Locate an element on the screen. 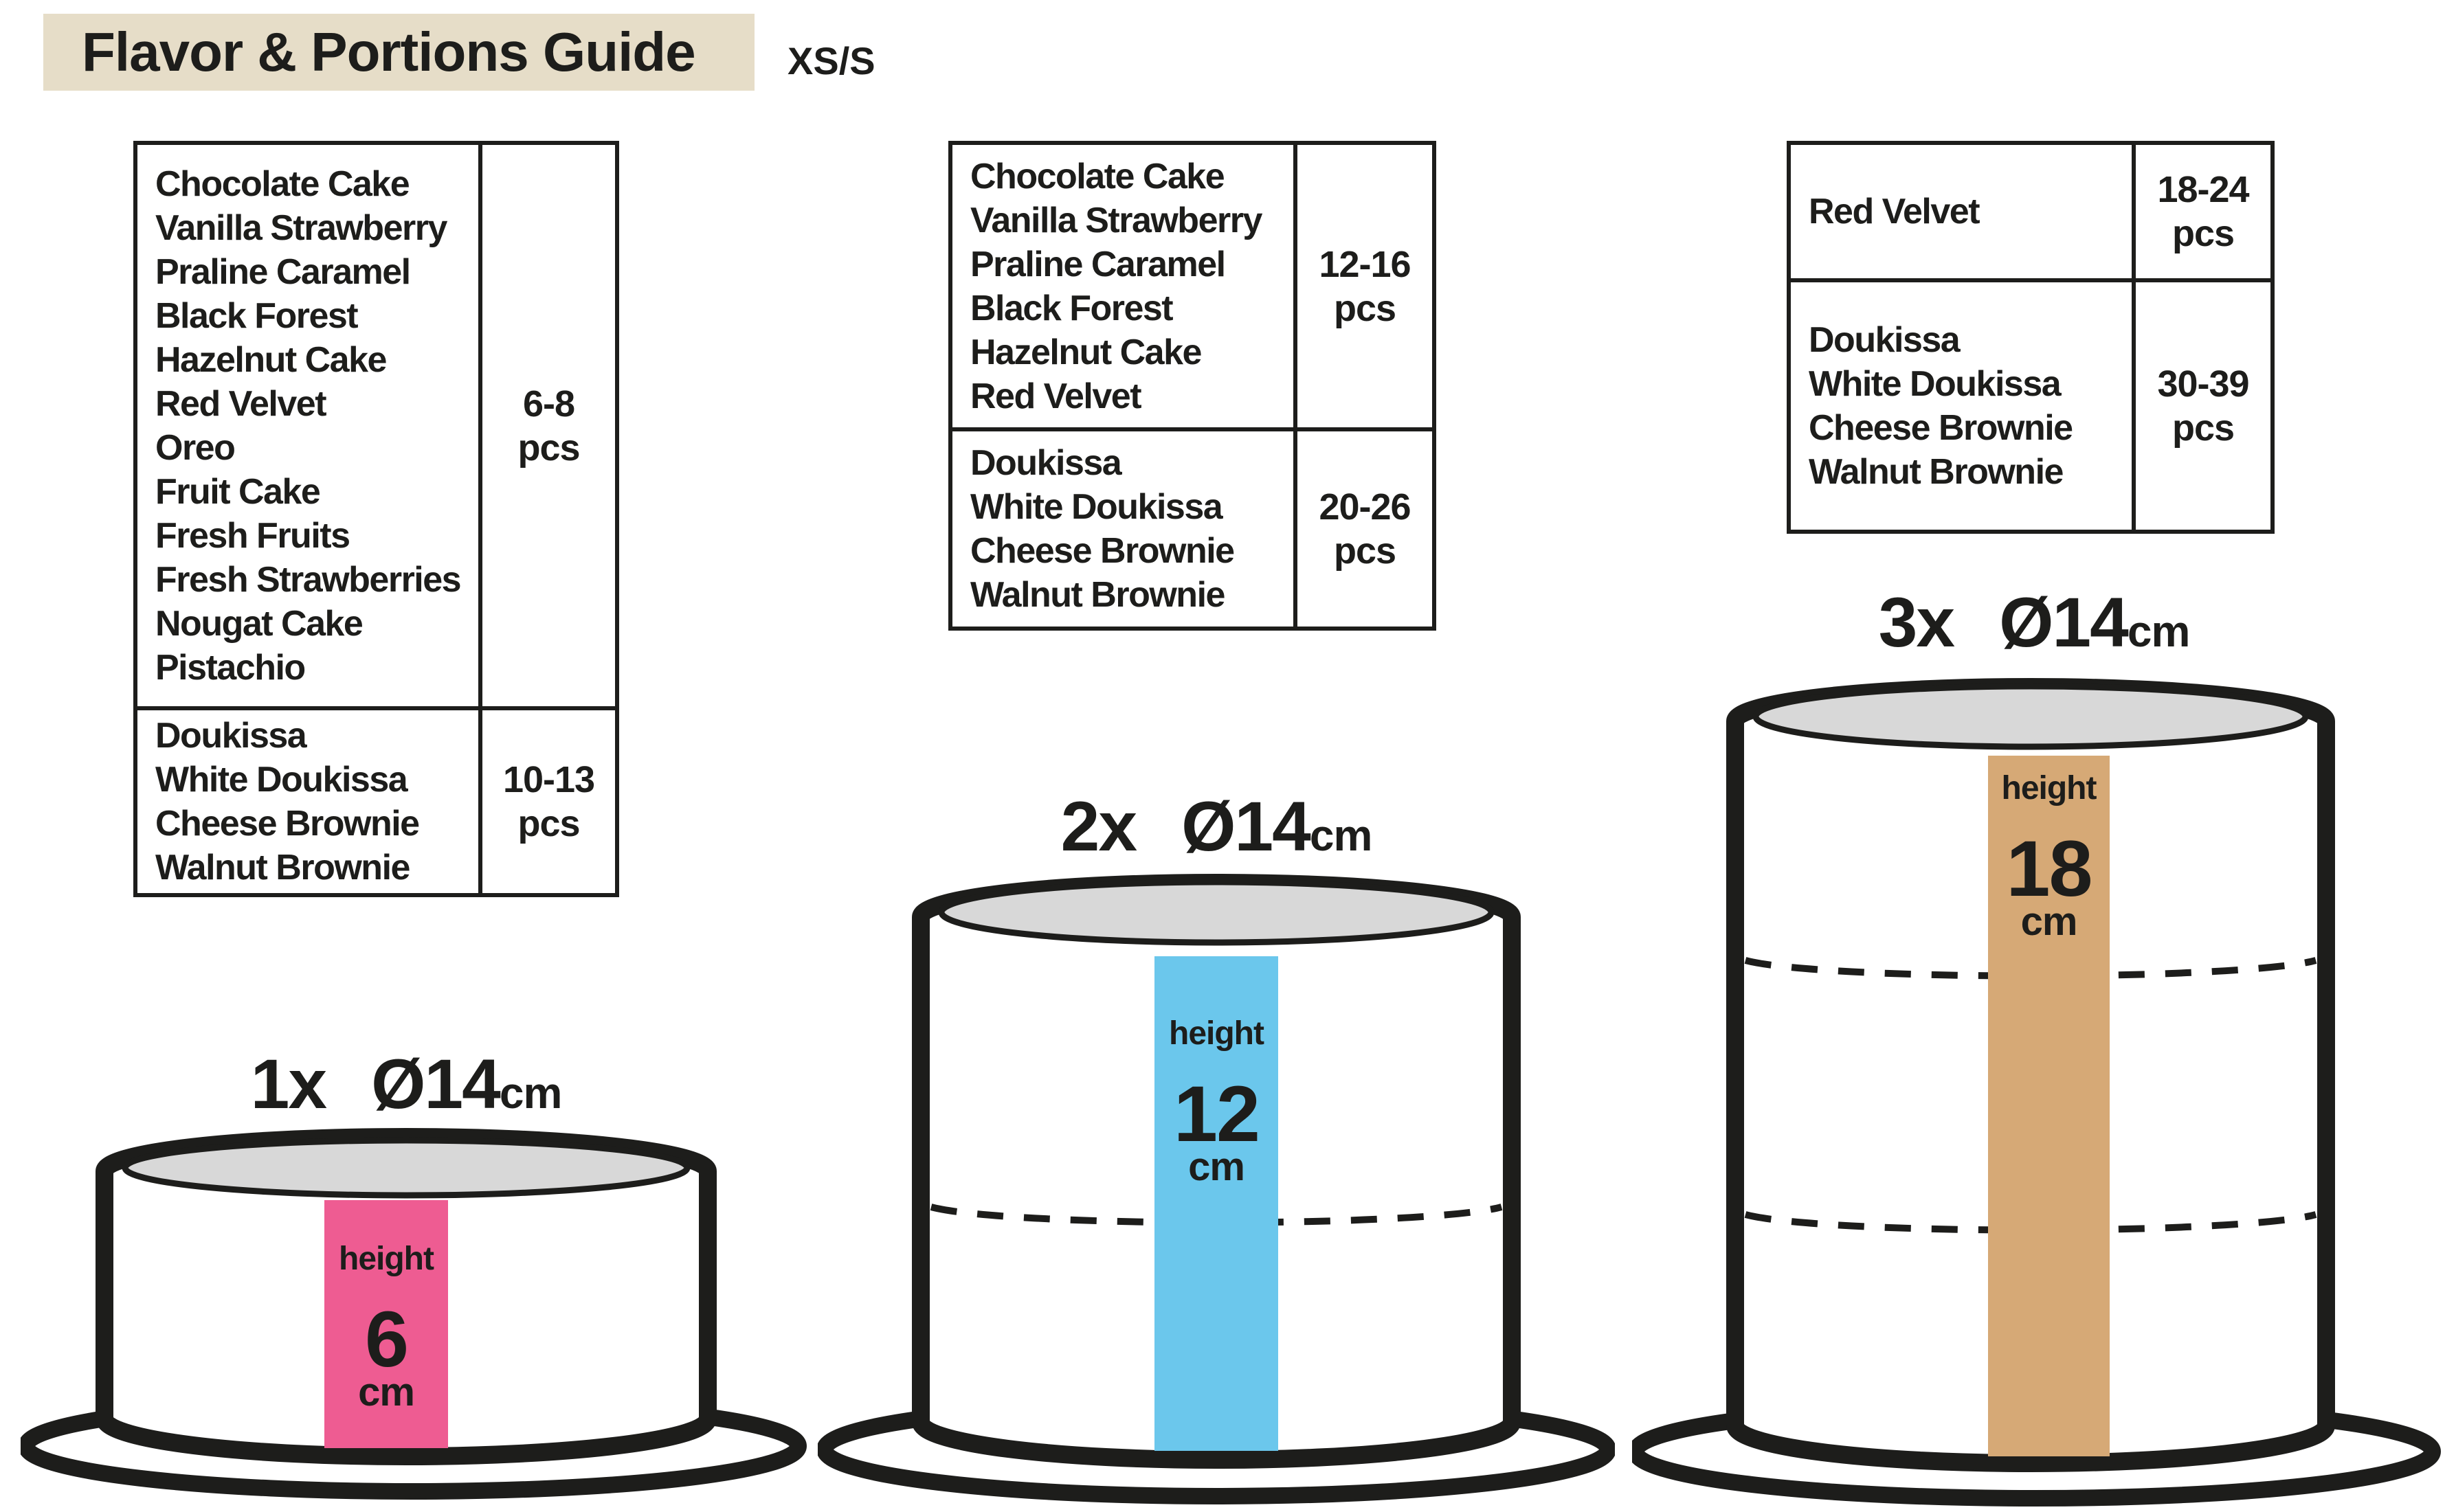 The height and width of the screenshot is (1512, 2456). portion-range: 12-16 is located at coordinates (1365, 264).